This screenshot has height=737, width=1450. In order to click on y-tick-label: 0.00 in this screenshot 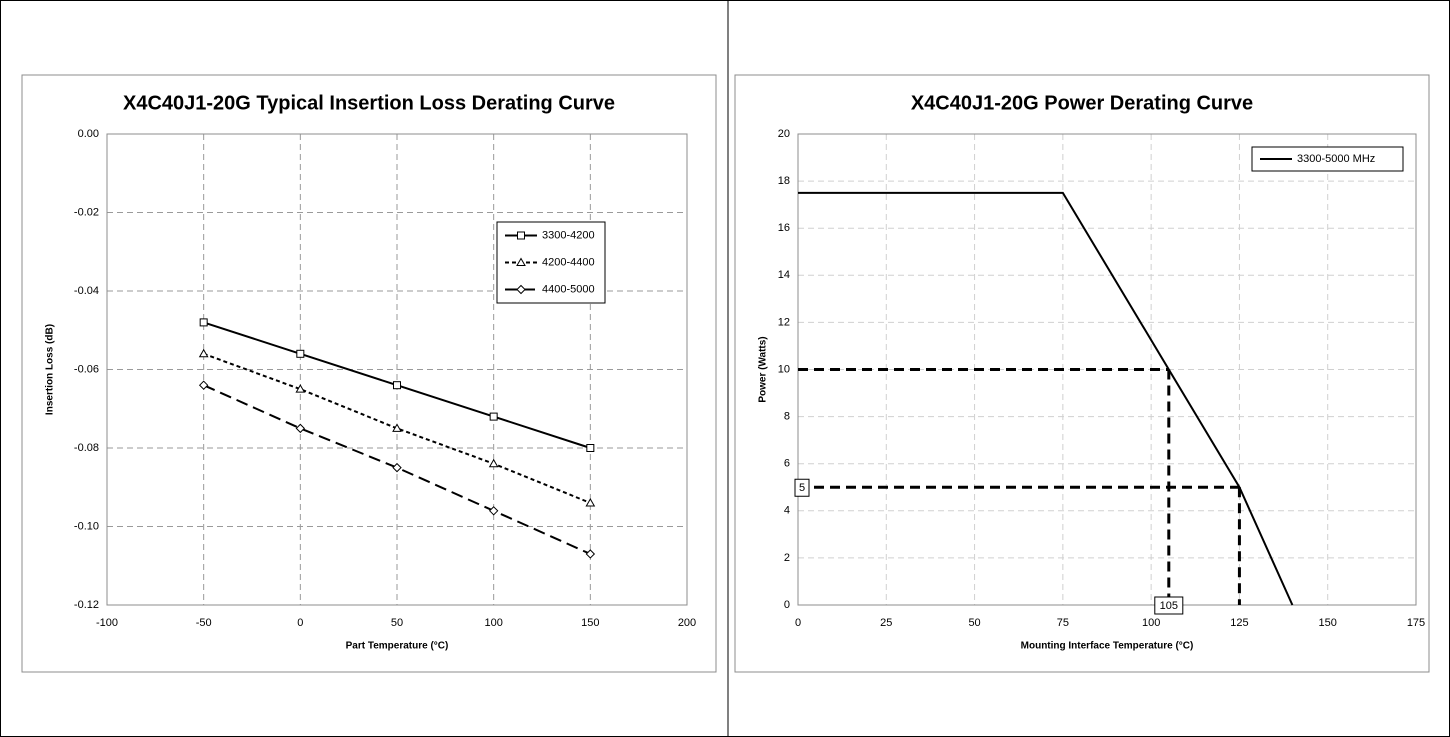, I will do `click(88, 134)`.